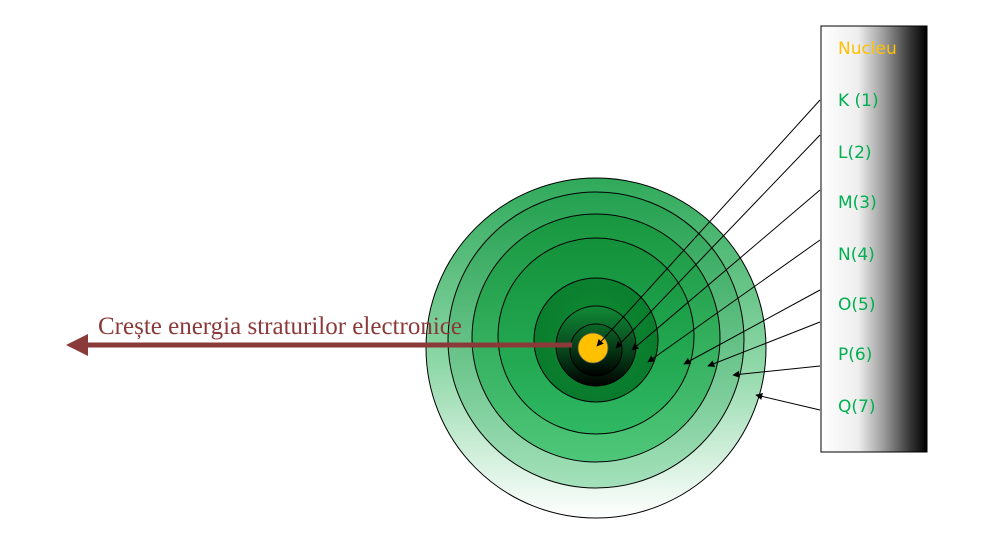  I want to click on pointer-l, so click(726, 270).